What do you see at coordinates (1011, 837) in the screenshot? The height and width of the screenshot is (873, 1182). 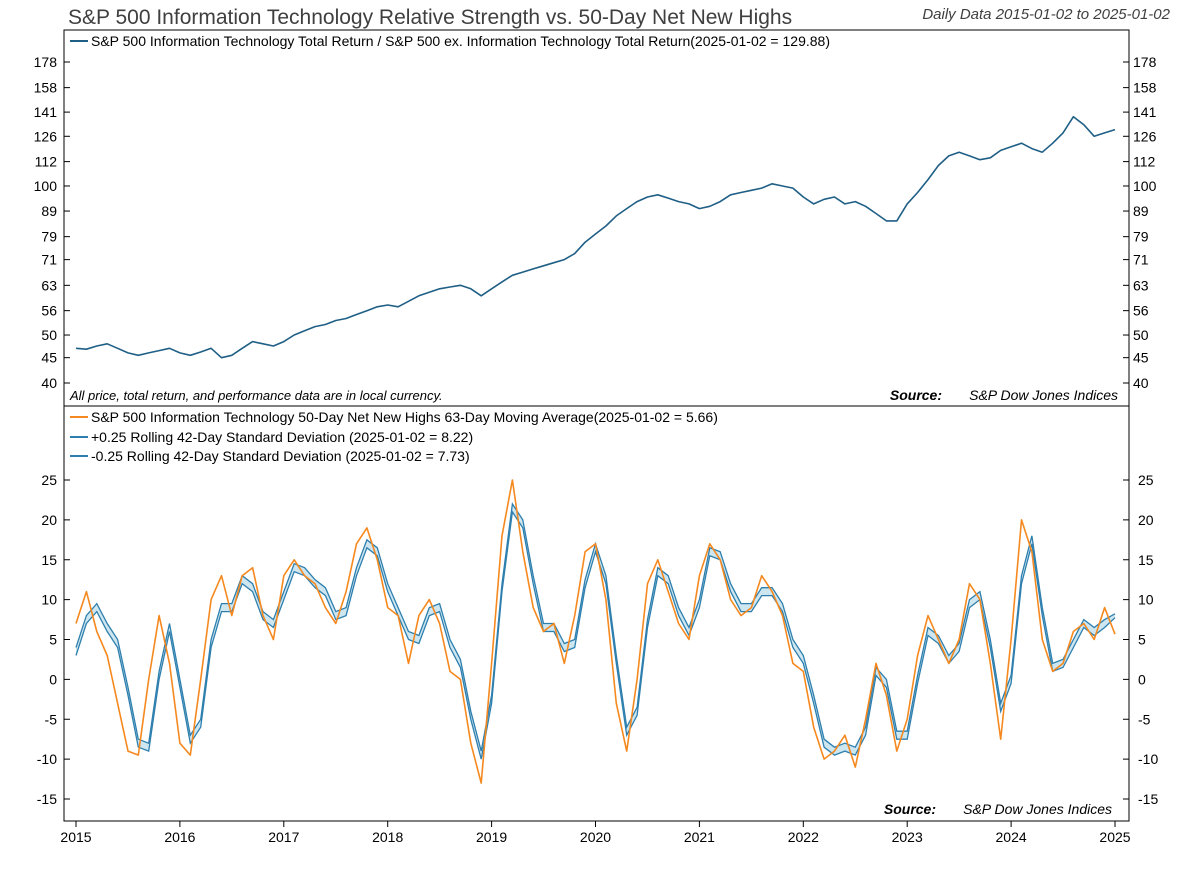 I see `x-tick-label: 2024` at bounding box center [1011, 837].